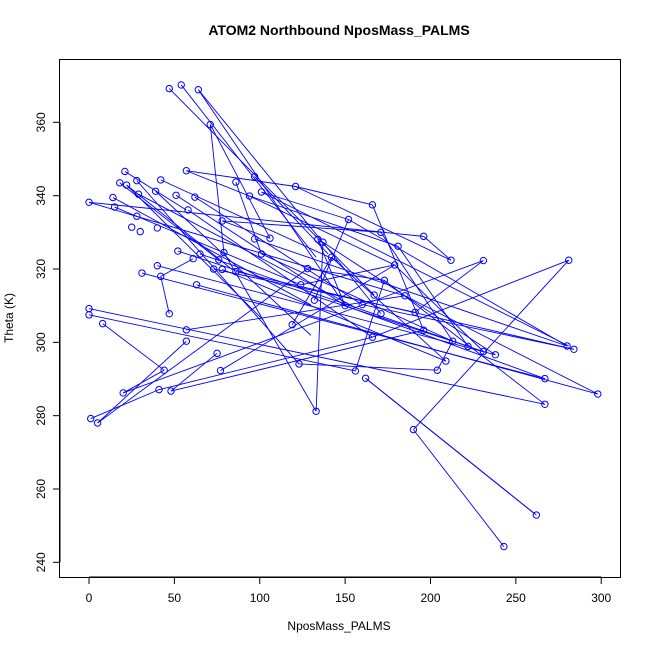  Describe the element at coordinates (516, 598) in the screenshot. I see `x-tick-label: 250` at that location.